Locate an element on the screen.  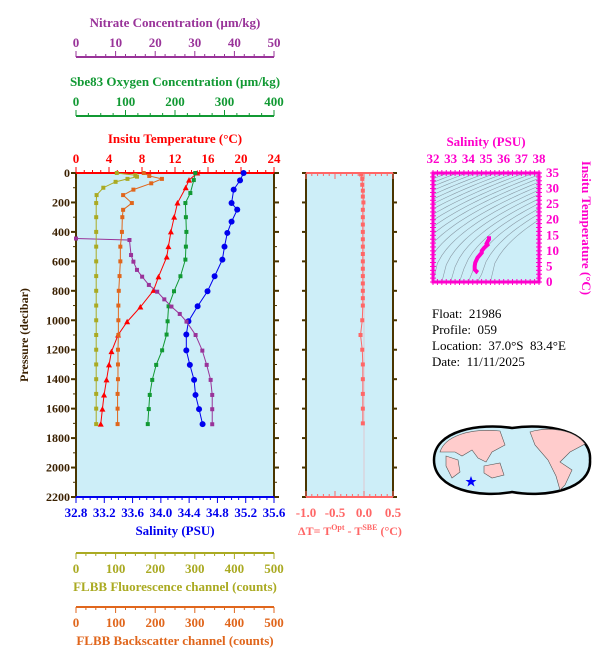
ts-x-tick-label: 35 is located at coordinates (487, 158).